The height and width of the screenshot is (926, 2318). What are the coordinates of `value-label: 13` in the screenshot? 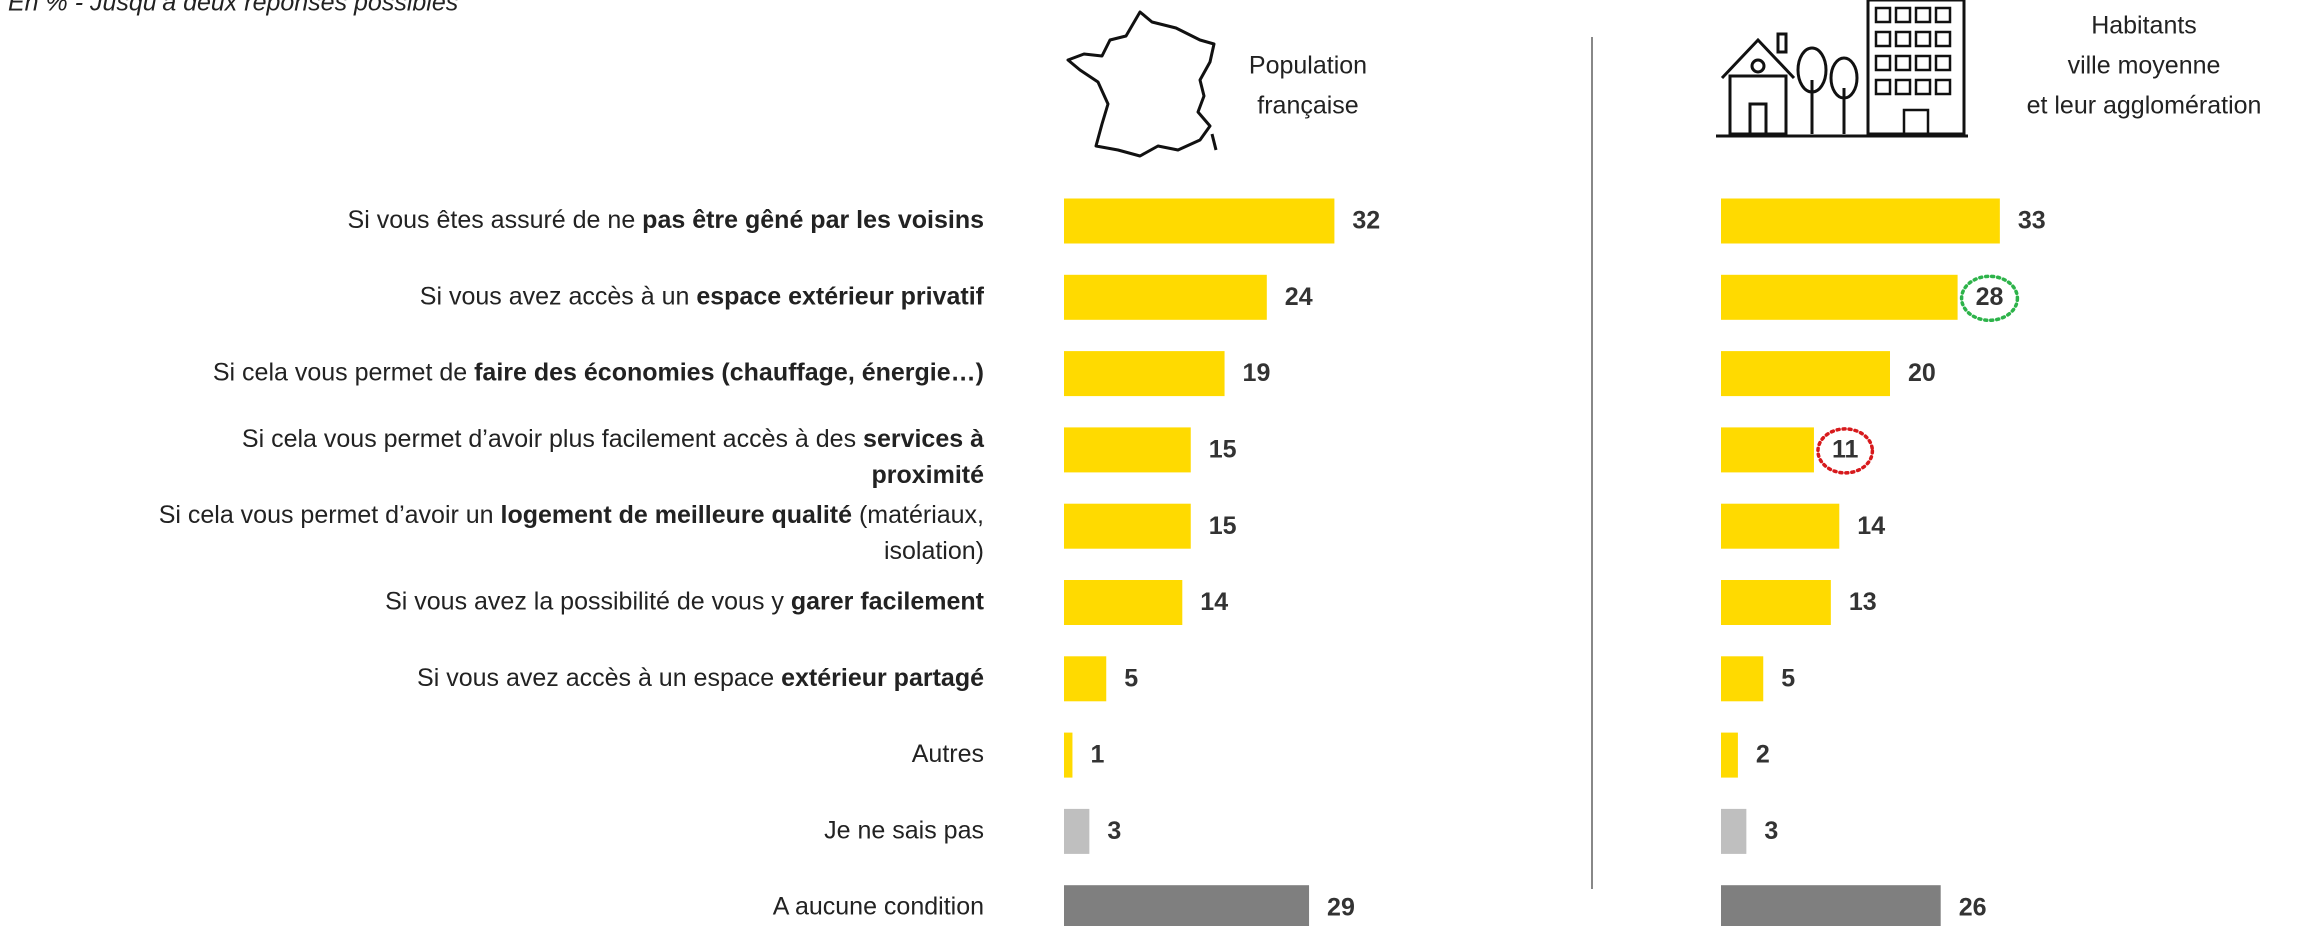 It's located at (1863, 602).